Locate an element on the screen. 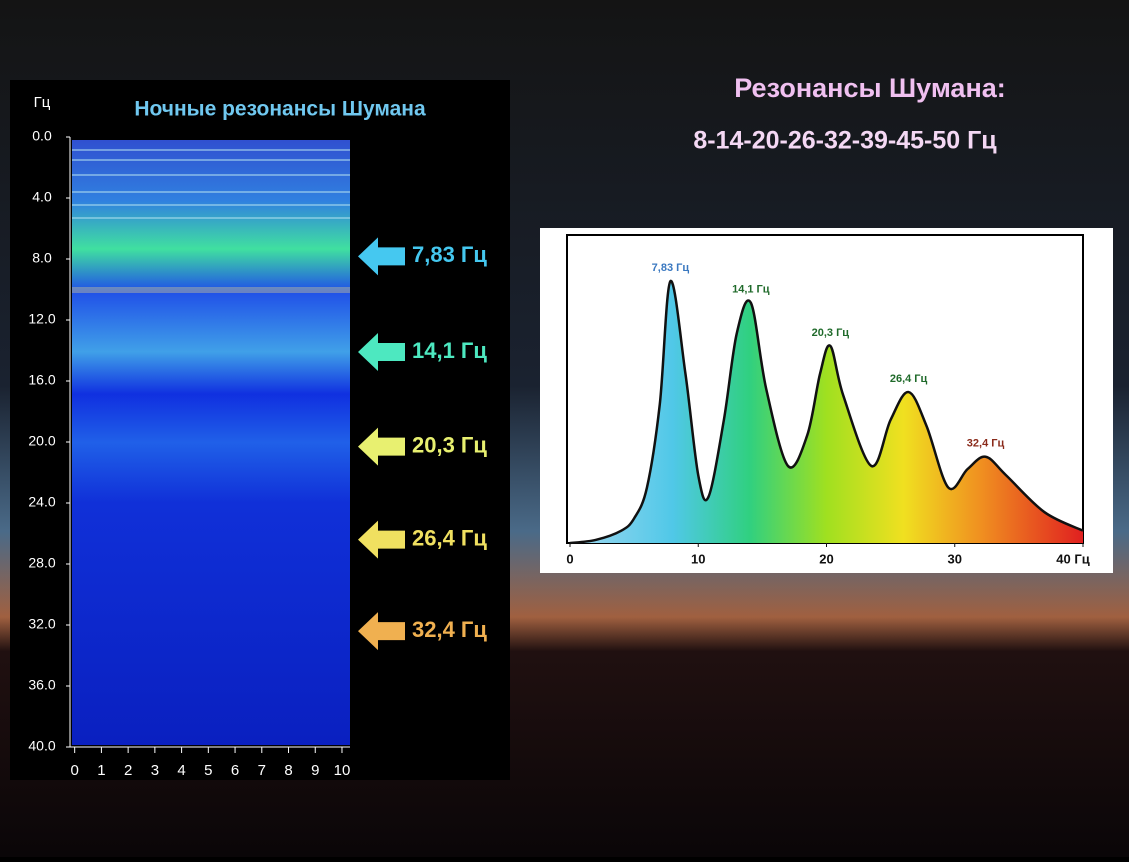  peak-label: 7,83 Гц is located at coordinates (671, 268).